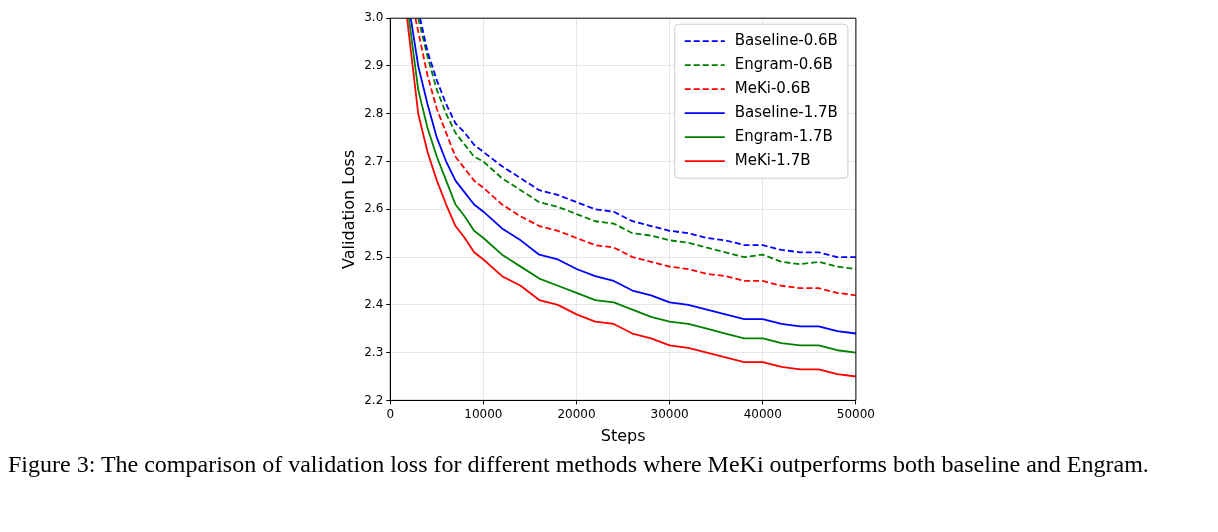 This screenshot has height=532, width=1218. I want to click on x-tick-label: 0, so click(390, 413).